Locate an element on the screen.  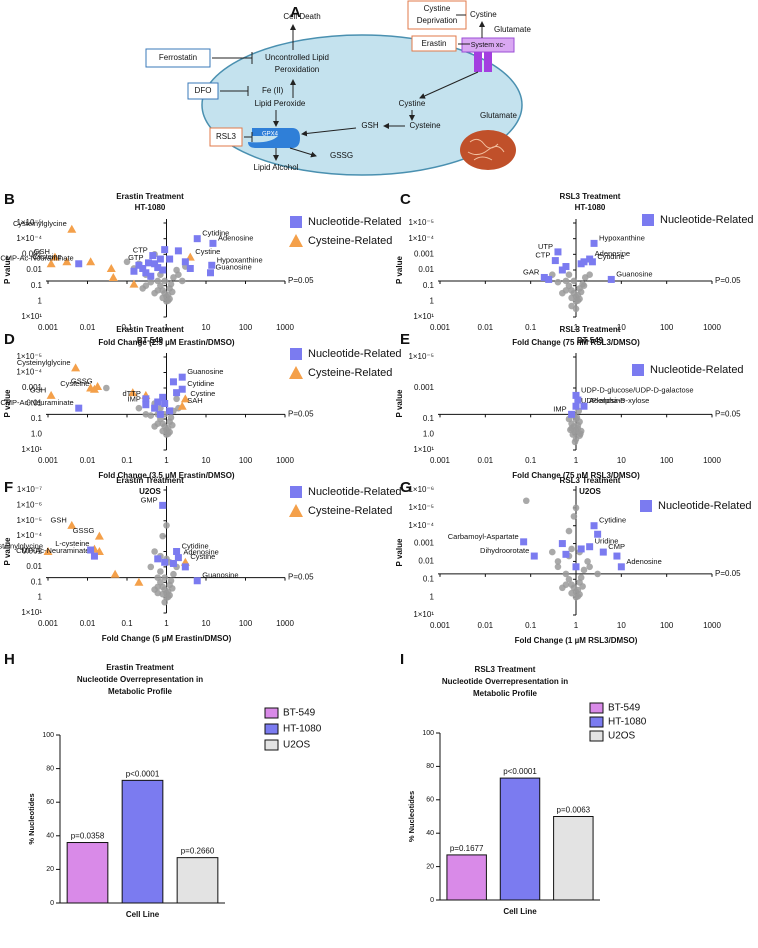
y-axis-label: P value is located at coordinates (7, 270).